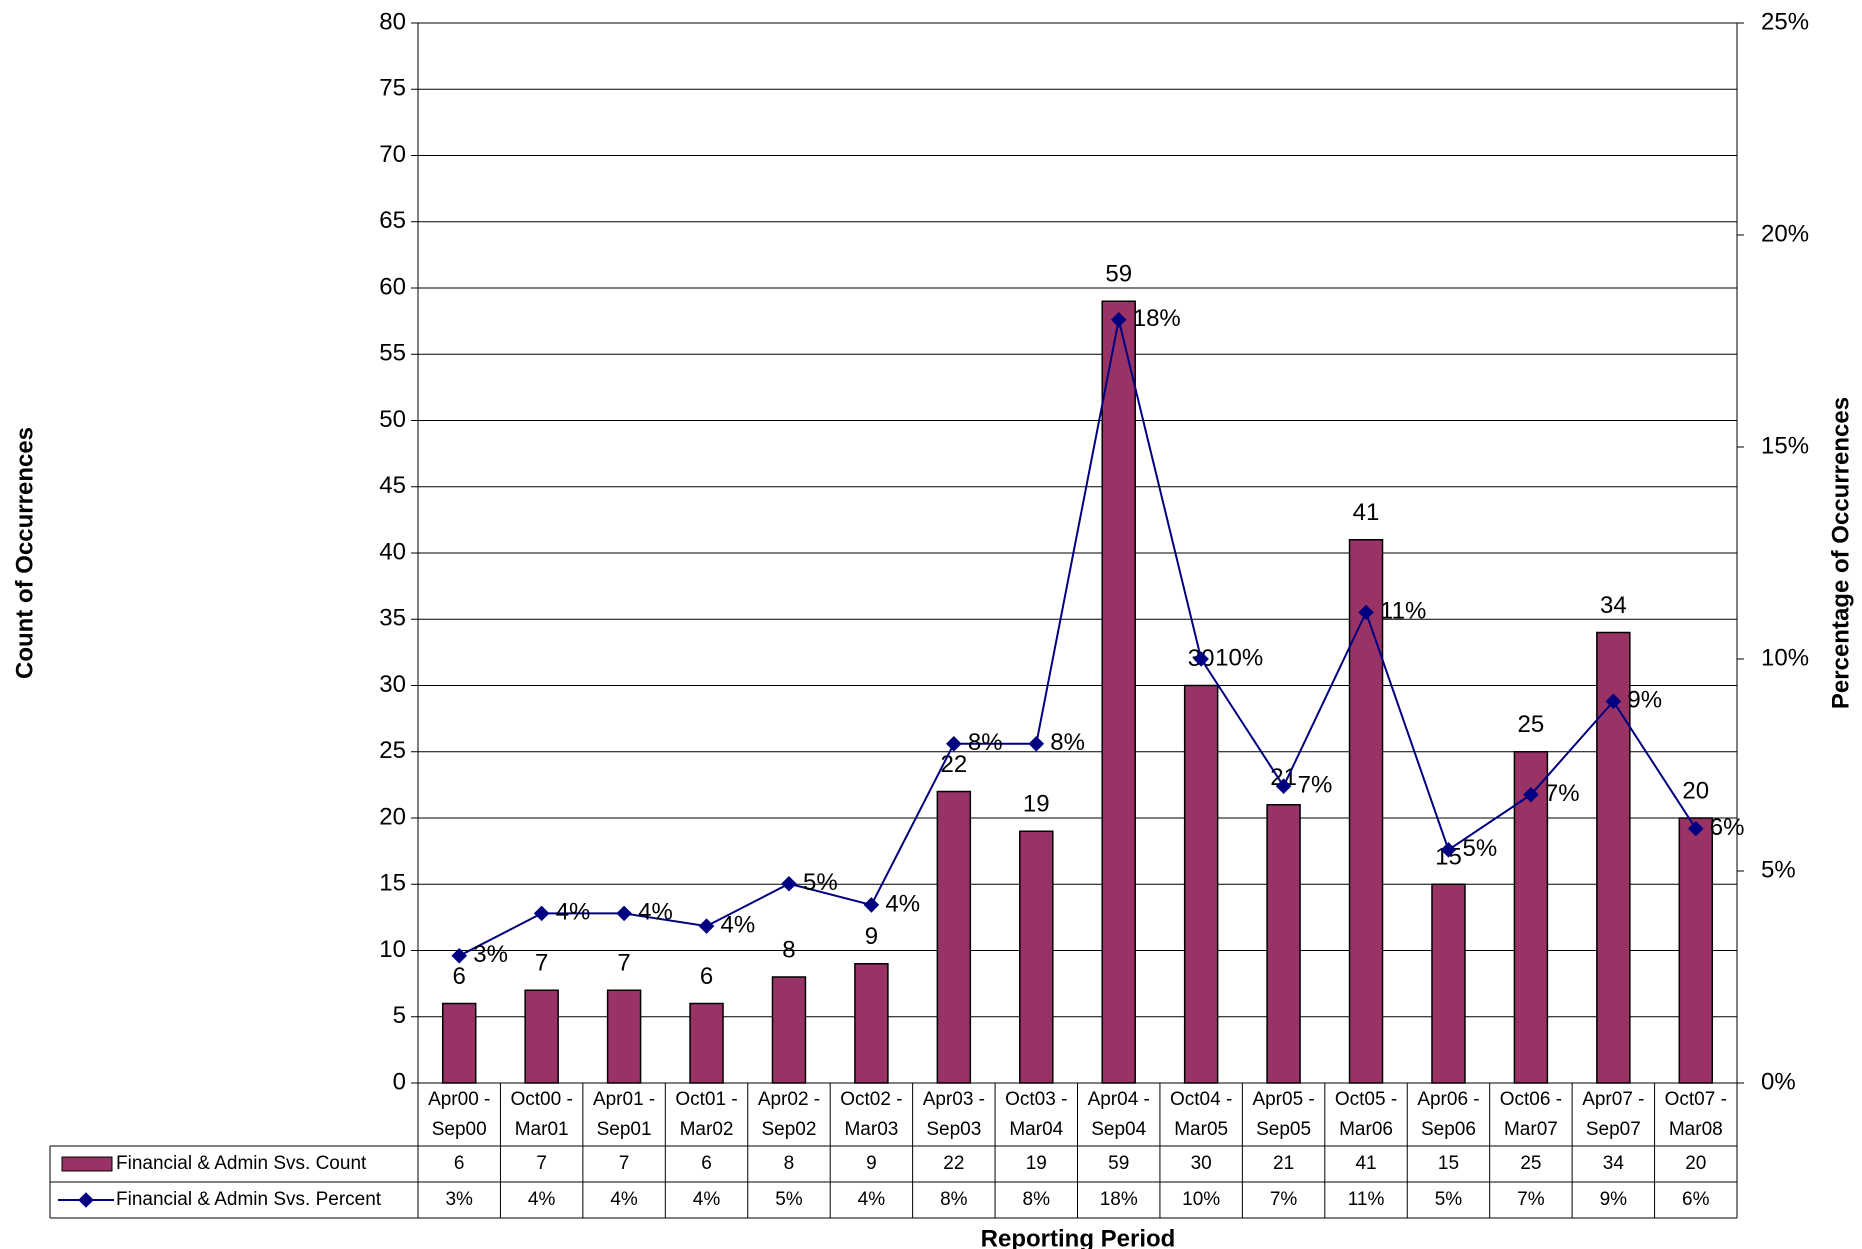  What do you see at coordinates (1448, 1163) in the screenshot?
I see `table-cell: 15` at bounding box center [1448, 1163].